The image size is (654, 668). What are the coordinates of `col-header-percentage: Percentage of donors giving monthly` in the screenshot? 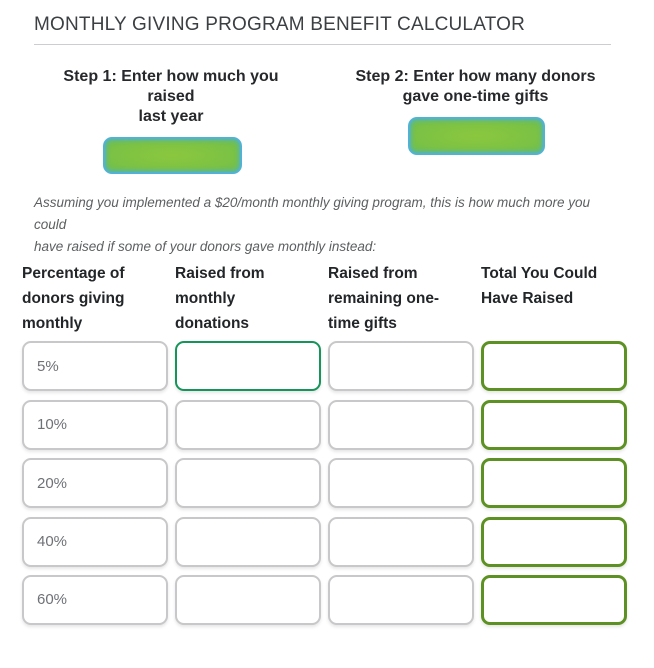 It's located at (73, 298).